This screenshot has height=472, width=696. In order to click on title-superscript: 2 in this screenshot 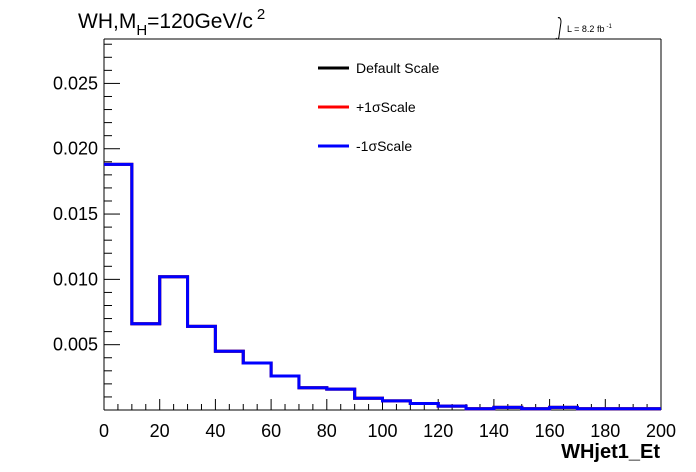, I will do `click(261, 14)`.